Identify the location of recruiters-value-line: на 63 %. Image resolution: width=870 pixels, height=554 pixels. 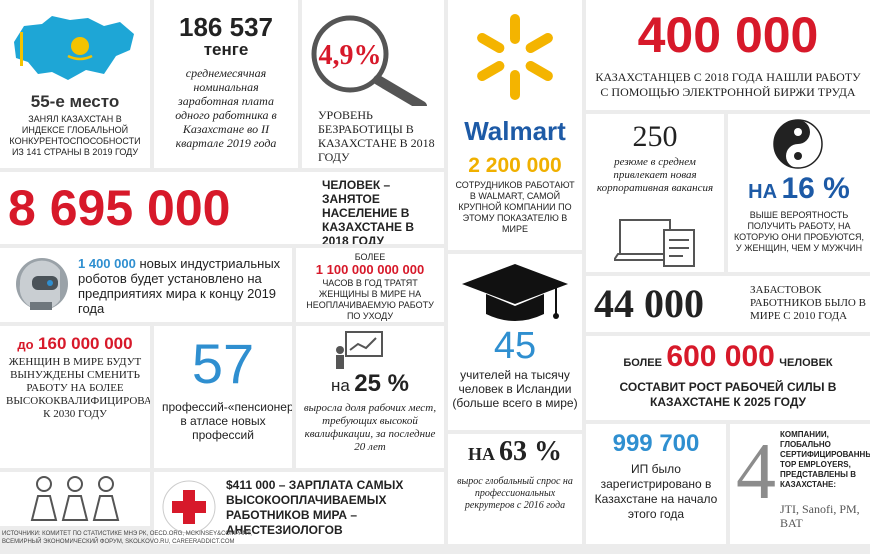
(515, 452).